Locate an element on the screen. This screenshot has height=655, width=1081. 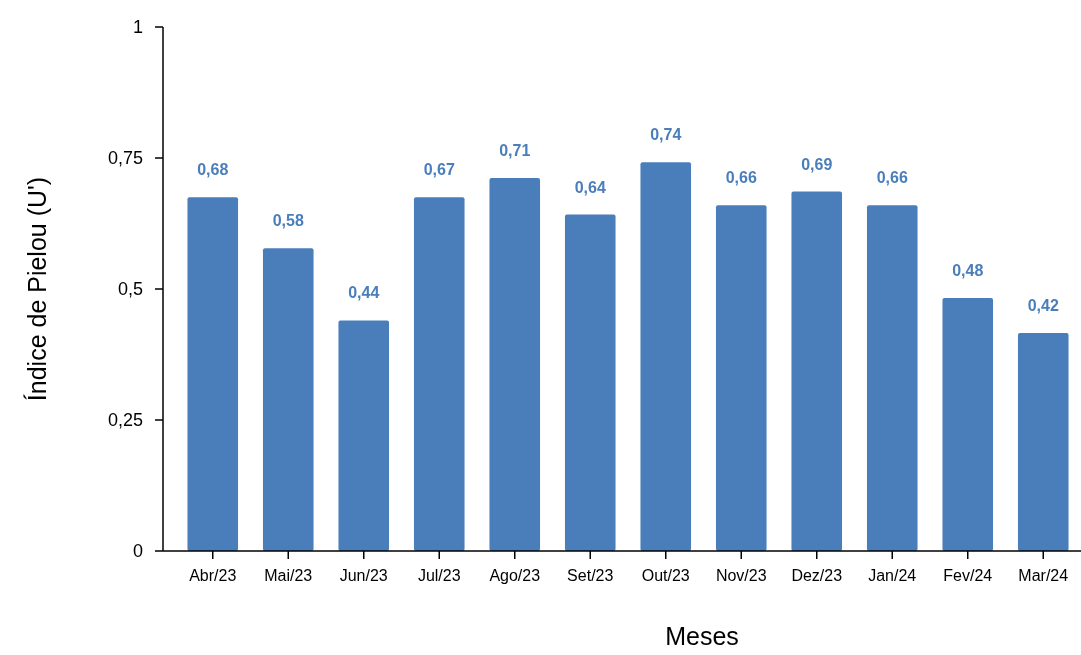
data-label: 0,48 is located at coordinates (968, 270).